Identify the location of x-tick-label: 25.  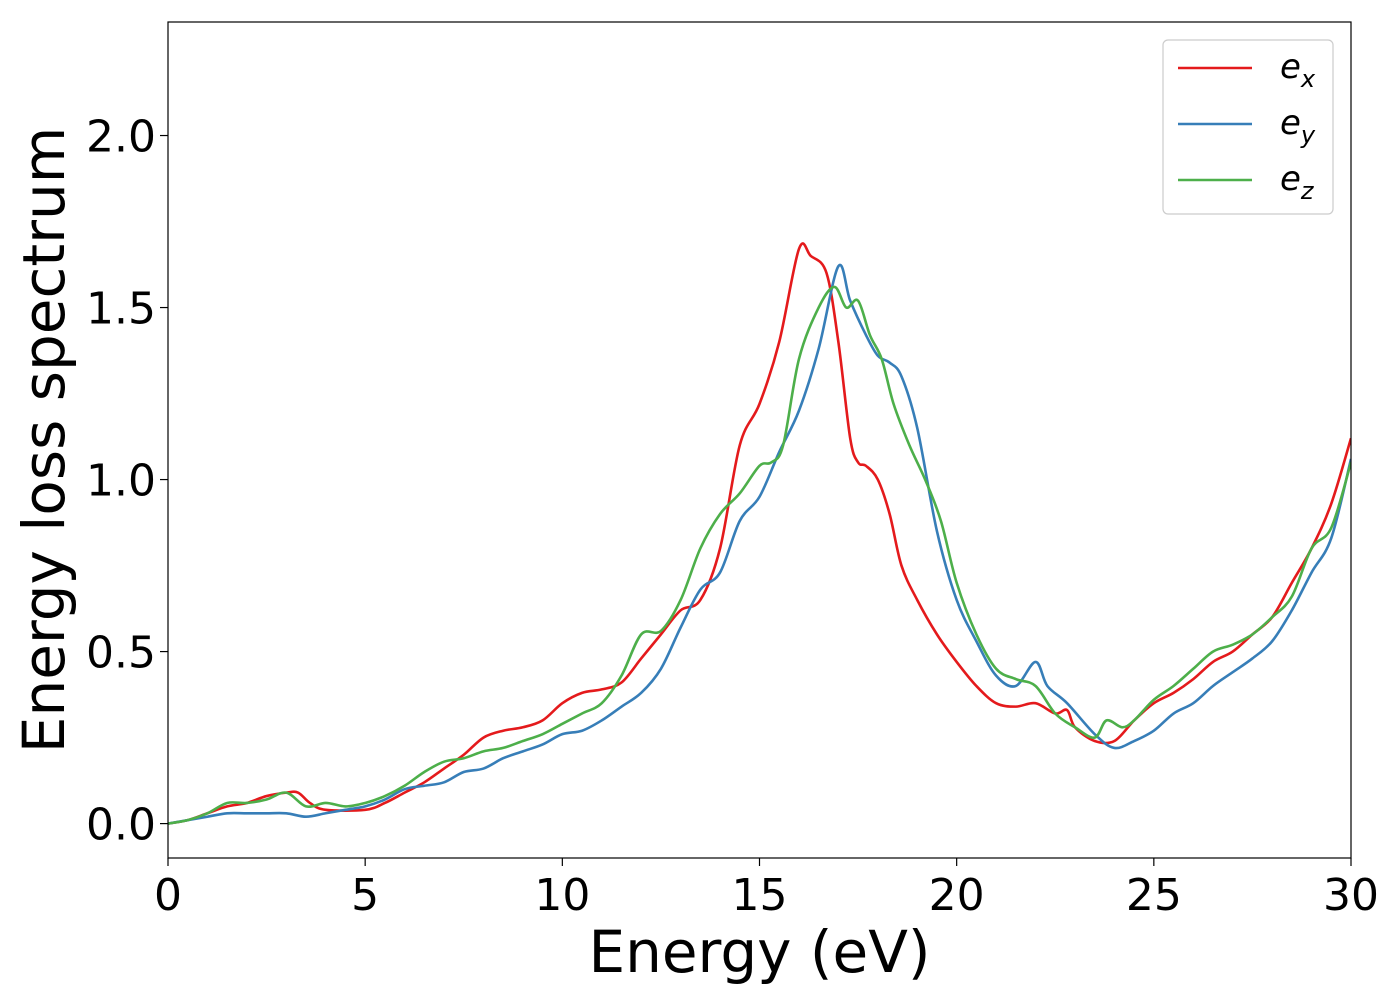
(1154, 895).